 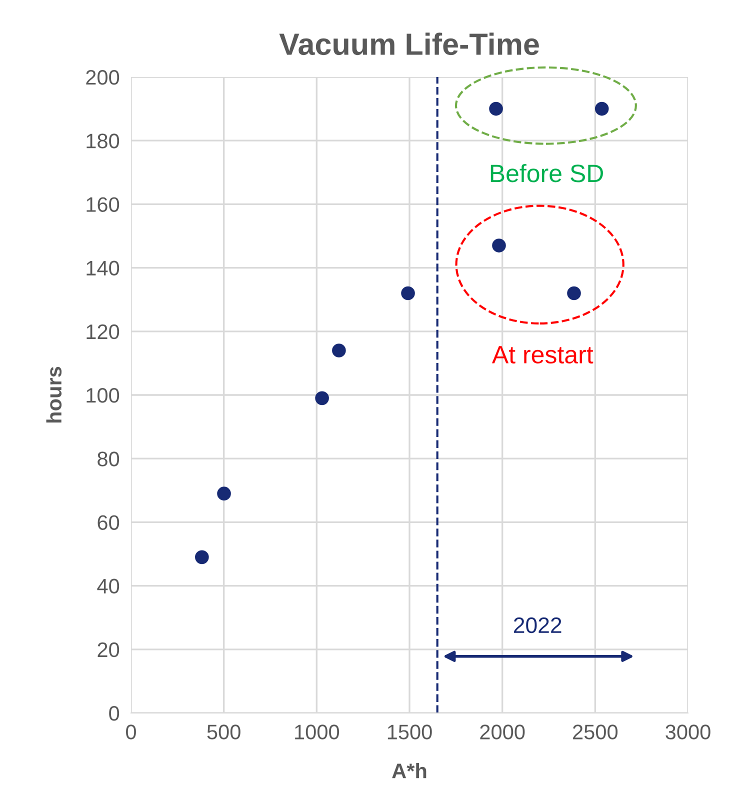 I want to click on x-axis-title: A*h, so click(x=409, y=770).